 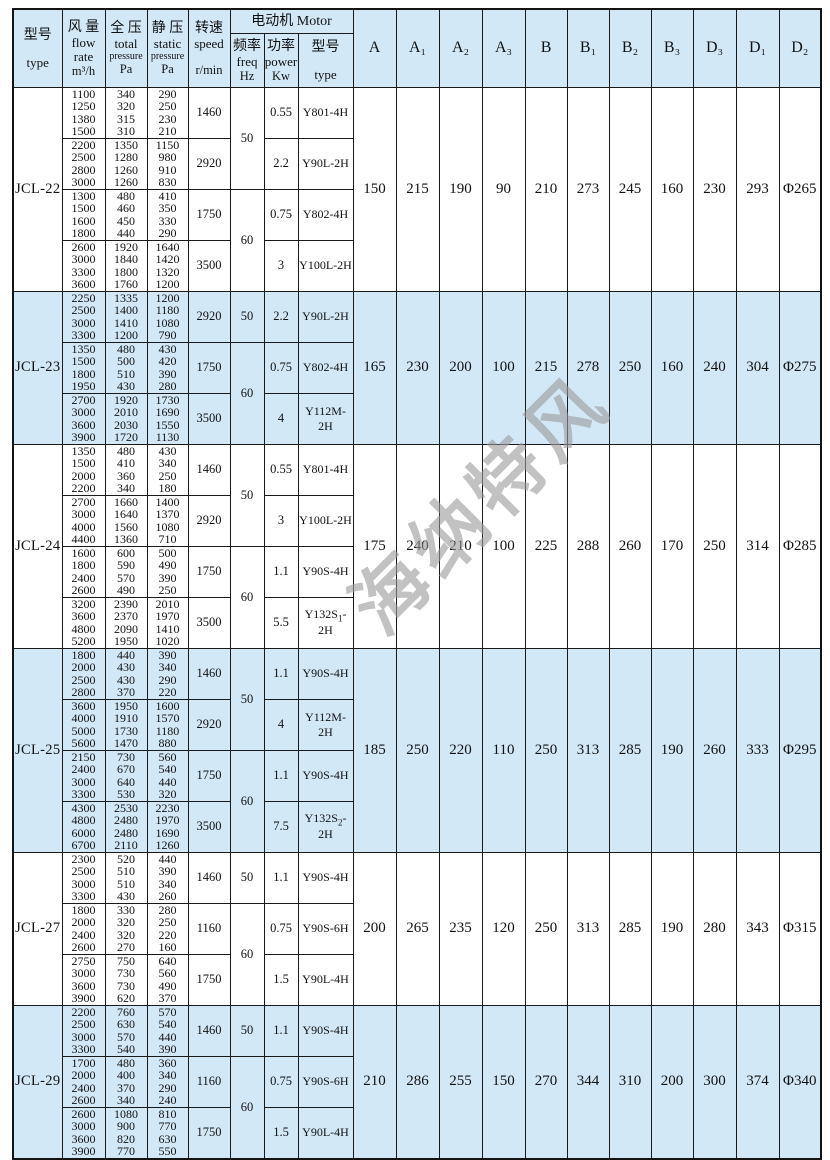 I want to click on power-cell: 5.5, so click(x=281, y=622).